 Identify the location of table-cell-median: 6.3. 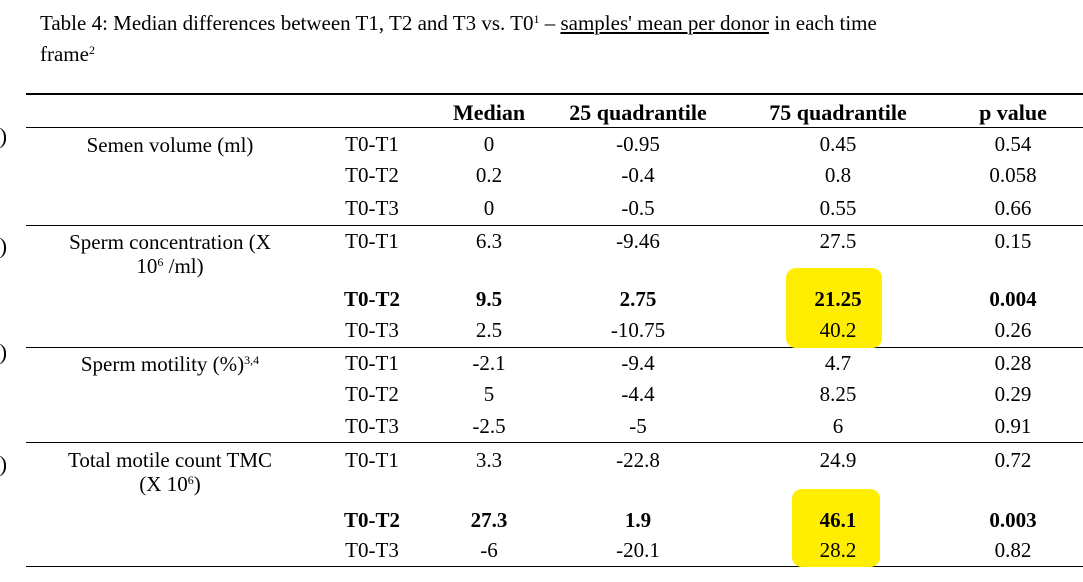
(489, 241).